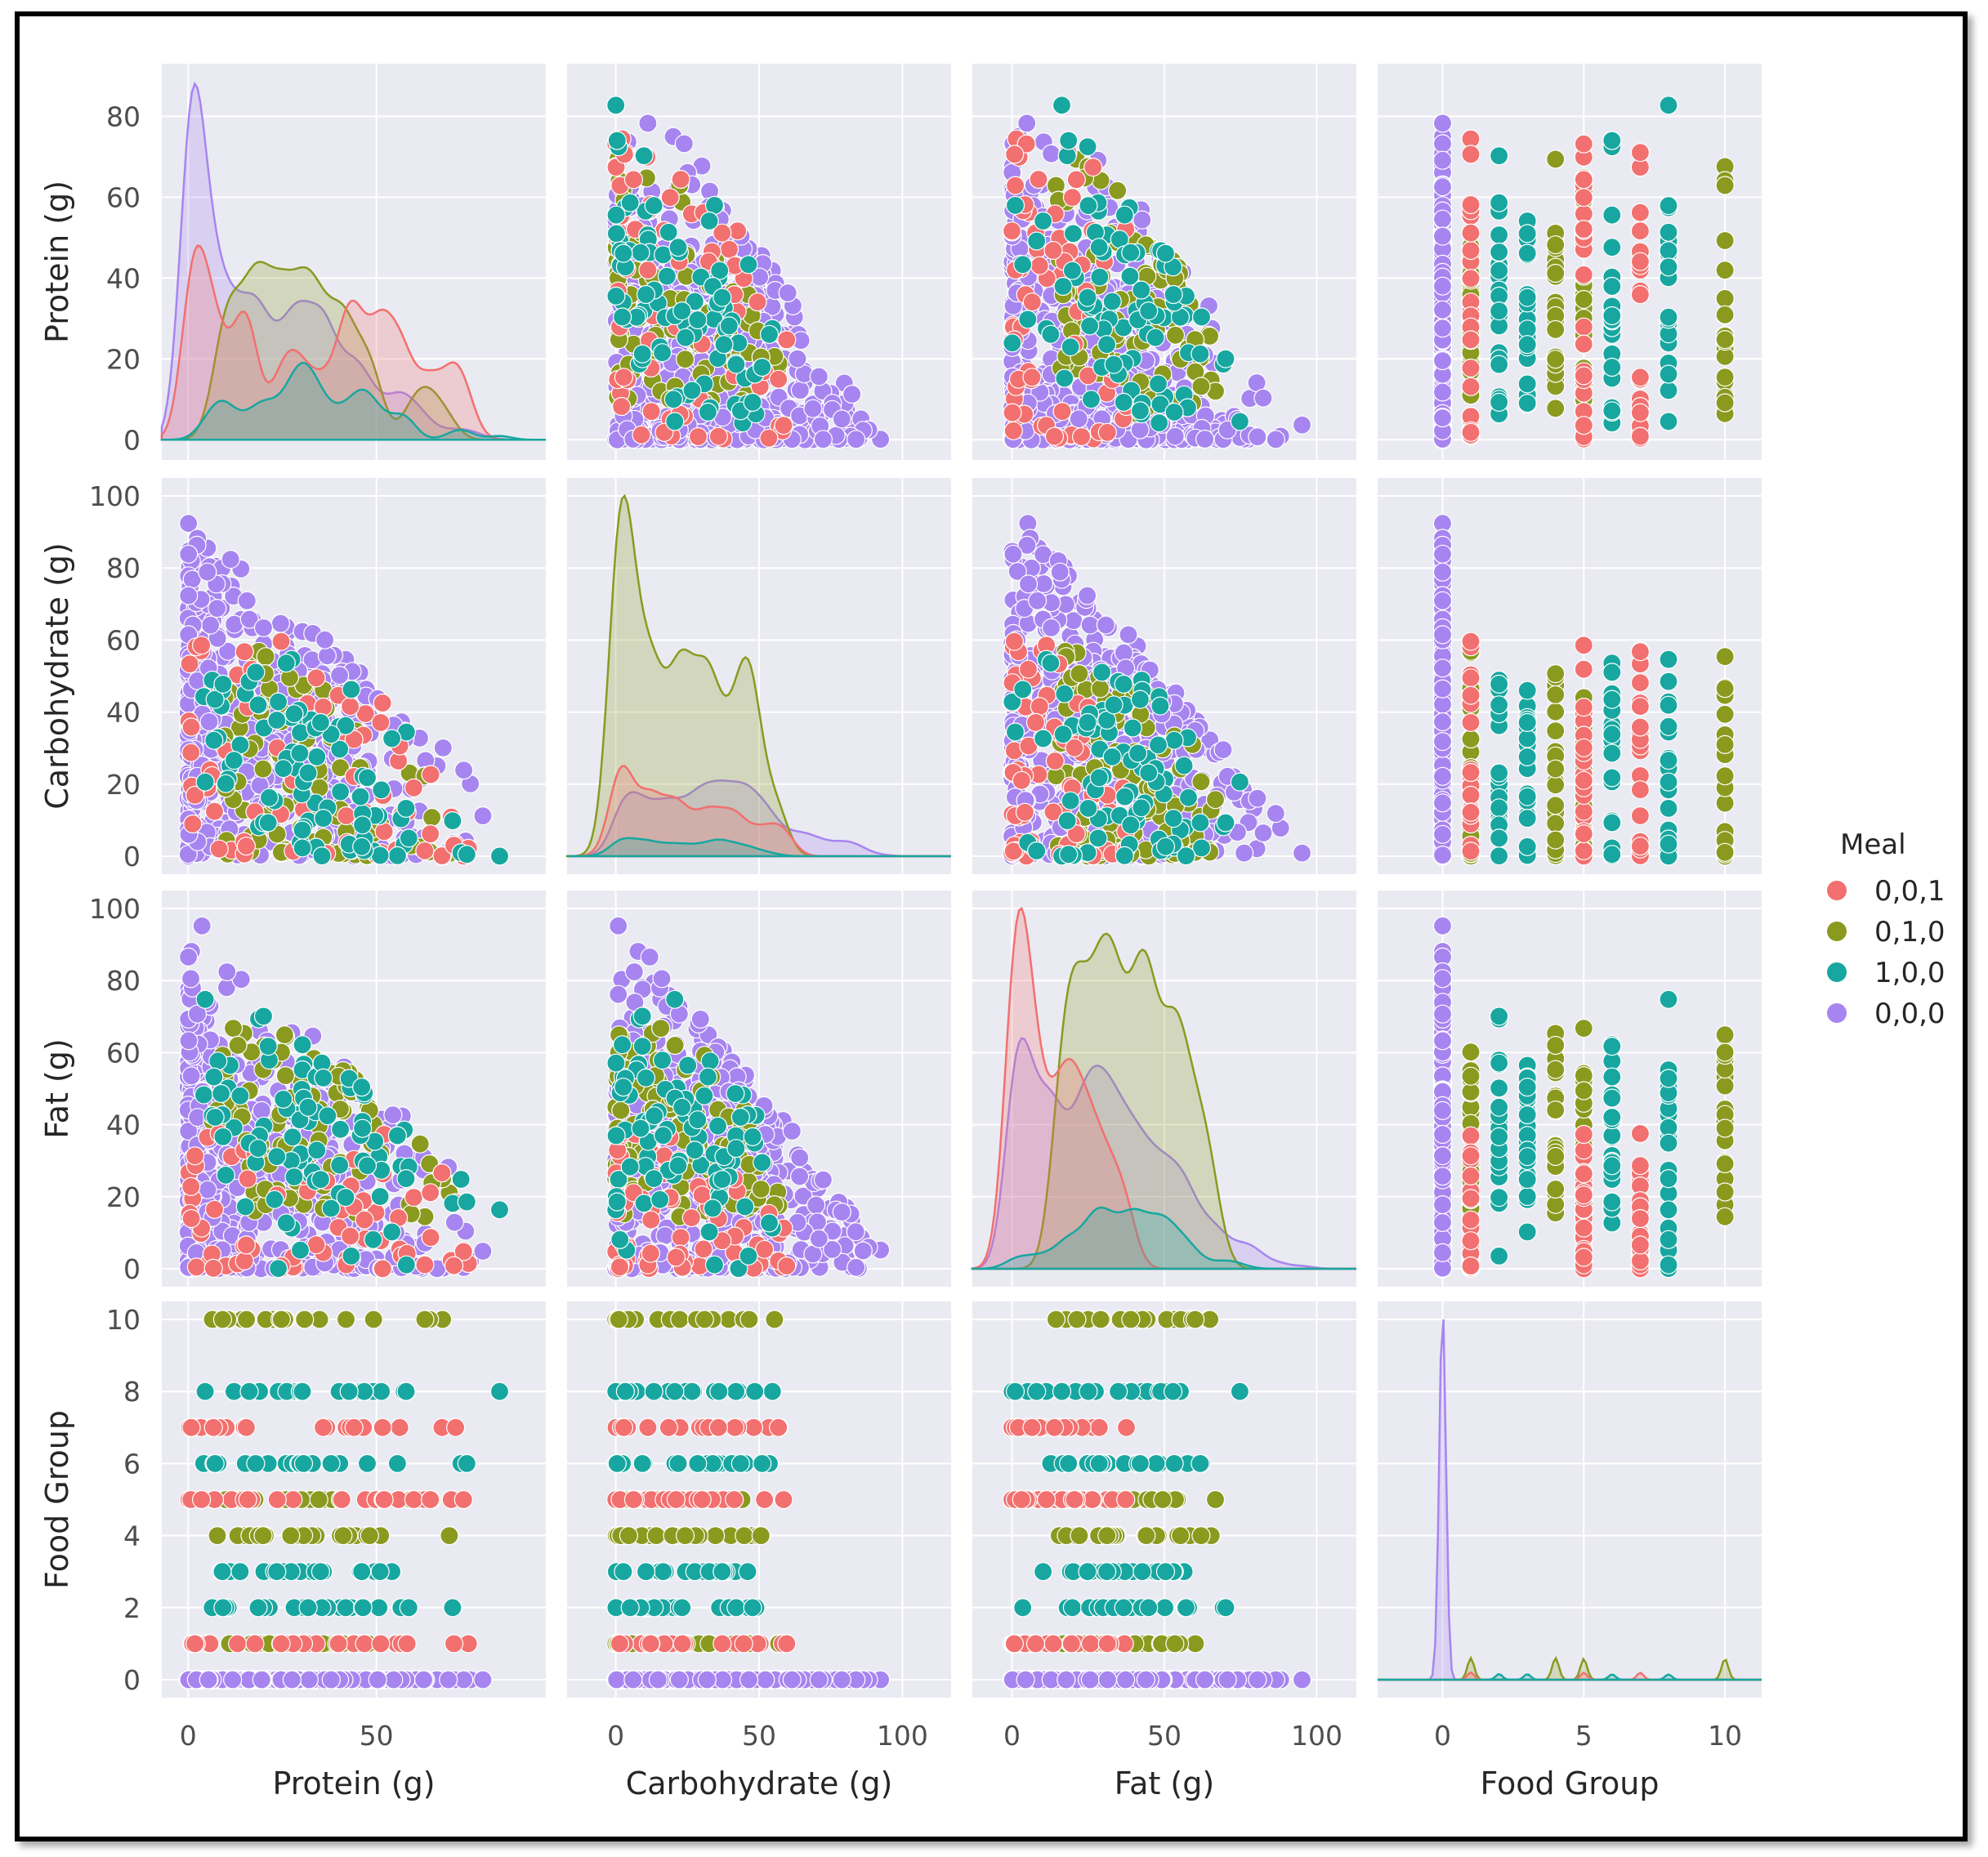 Image resolution: width=1988 pixels, height=1857 pixels. I want to click on y-tick-label: 80, so click(123, 116).